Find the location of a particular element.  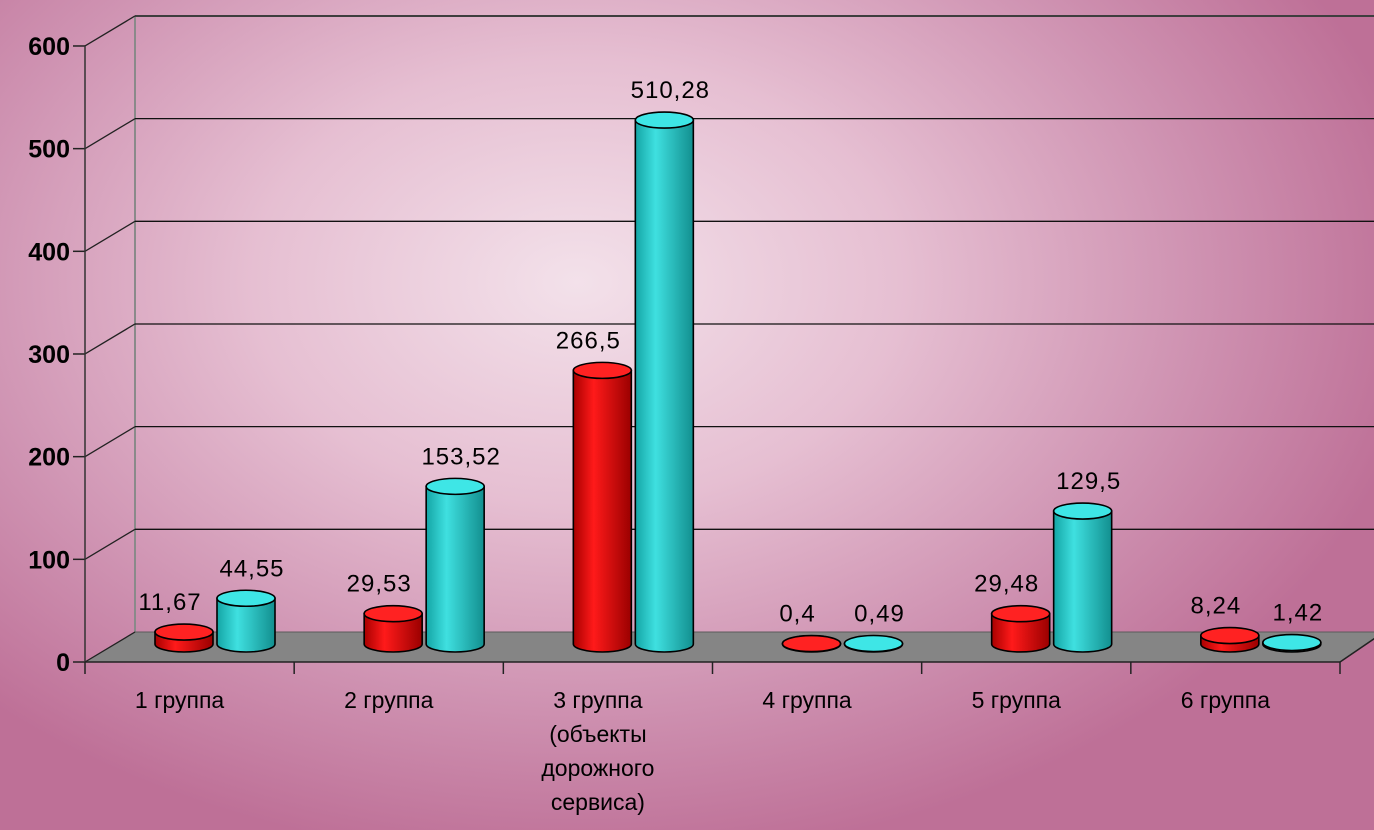

x-tick-label: 4 группа is located at coordinates (807, 700).